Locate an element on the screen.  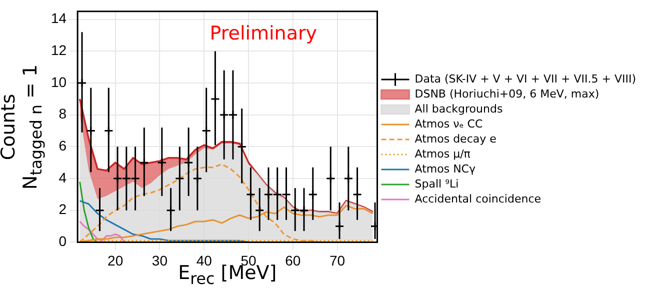
y-tick-label: 2 is located at coordinates (62, 209).